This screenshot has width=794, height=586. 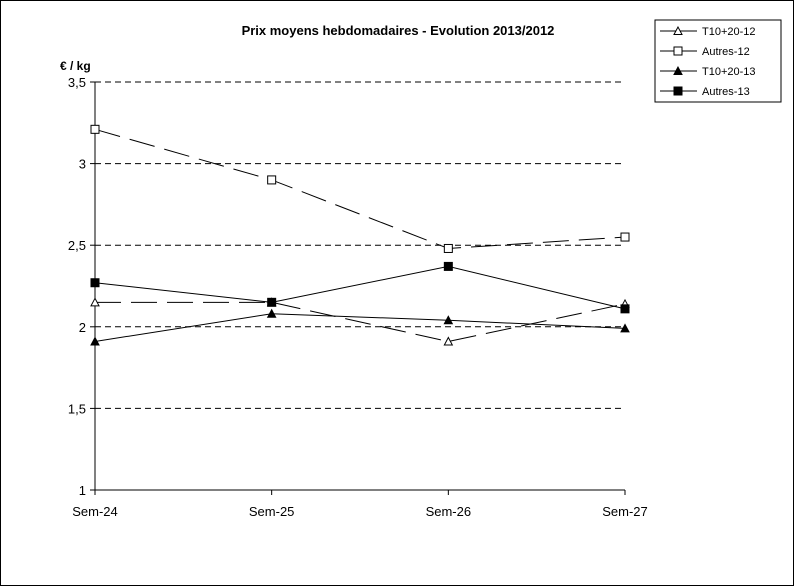 What do you see at coordinates (726, 92) in the screenshot?
I see `legend-label: Autres-13` at bounding box center [726, 92].